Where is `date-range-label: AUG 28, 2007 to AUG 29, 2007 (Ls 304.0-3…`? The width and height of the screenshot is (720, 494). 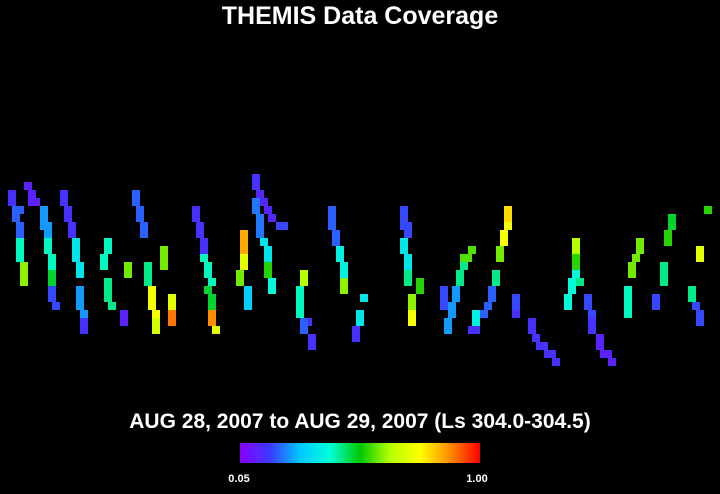
date-range-label: AUG 28, 2007 to AUG 29, 2007 (Ls 304.0-3… is located at coordinates (360, 421).